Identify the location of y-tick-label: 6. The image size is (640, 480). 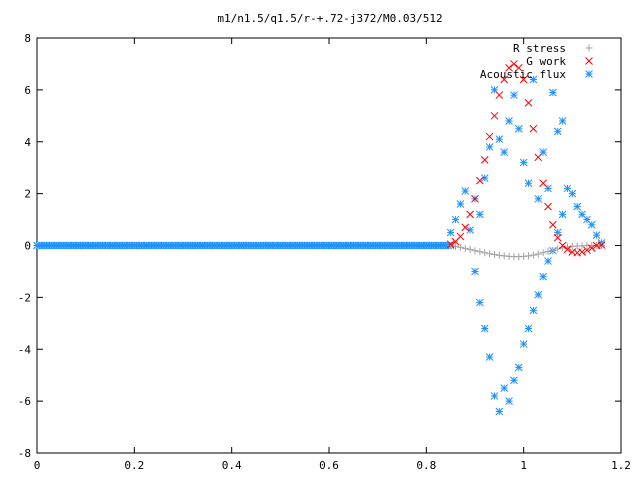
(27, 90).